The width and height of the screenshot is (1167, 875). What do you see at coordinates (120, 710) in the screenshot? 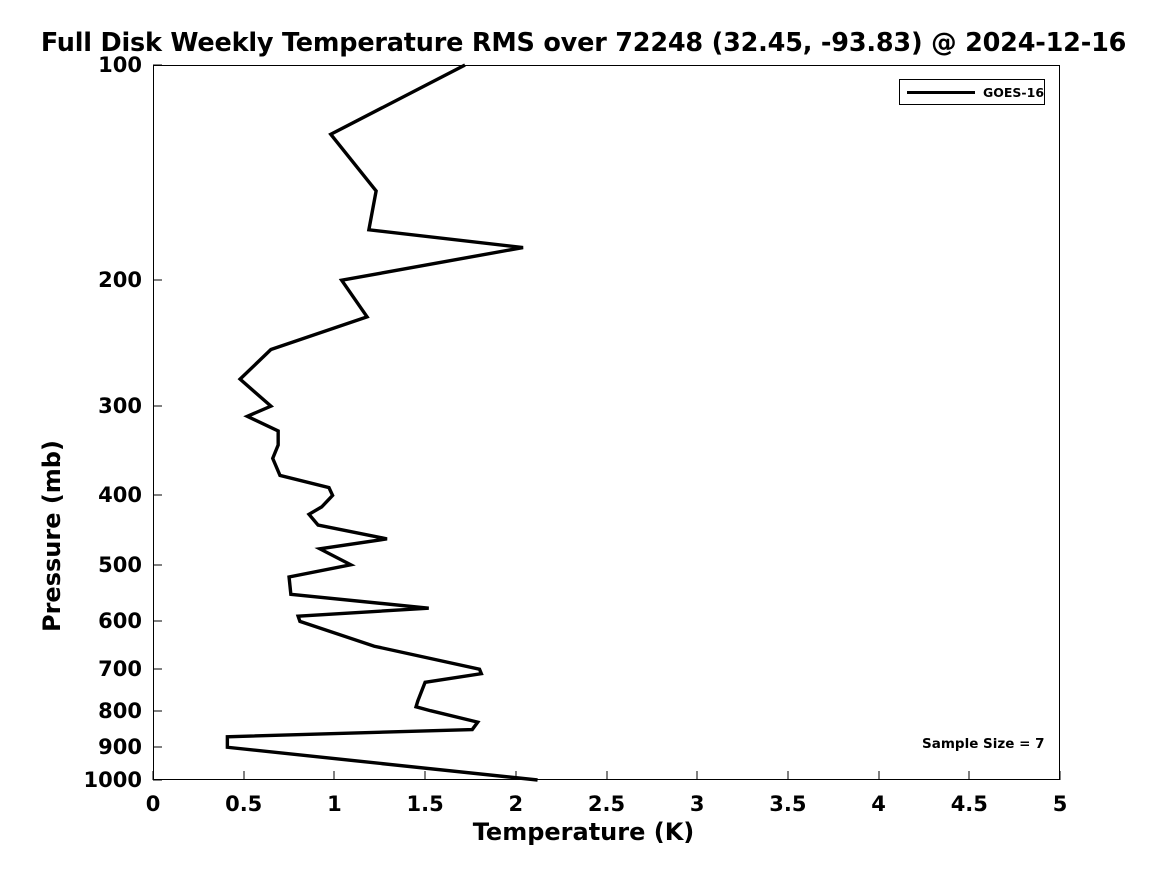
I see `y-tick-label: 800` at bounding box center [120, 710].